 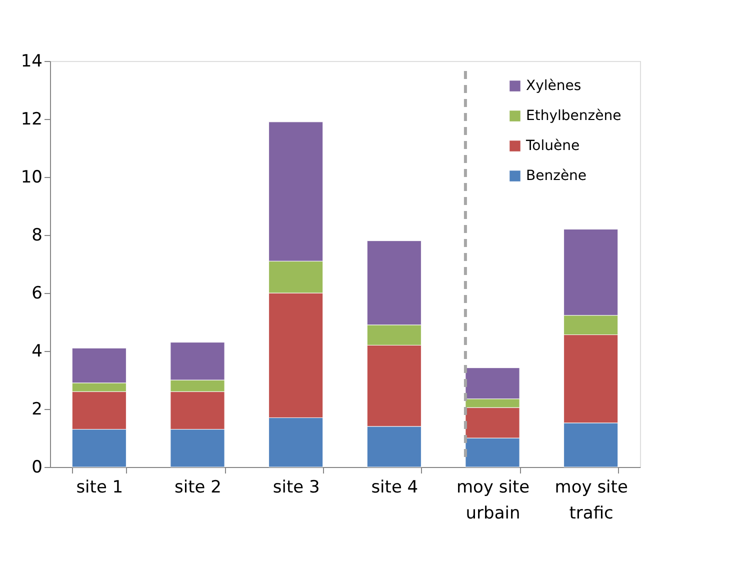 I want to click on x-tick-label: moy site urbain, so click(x=493, y=501).